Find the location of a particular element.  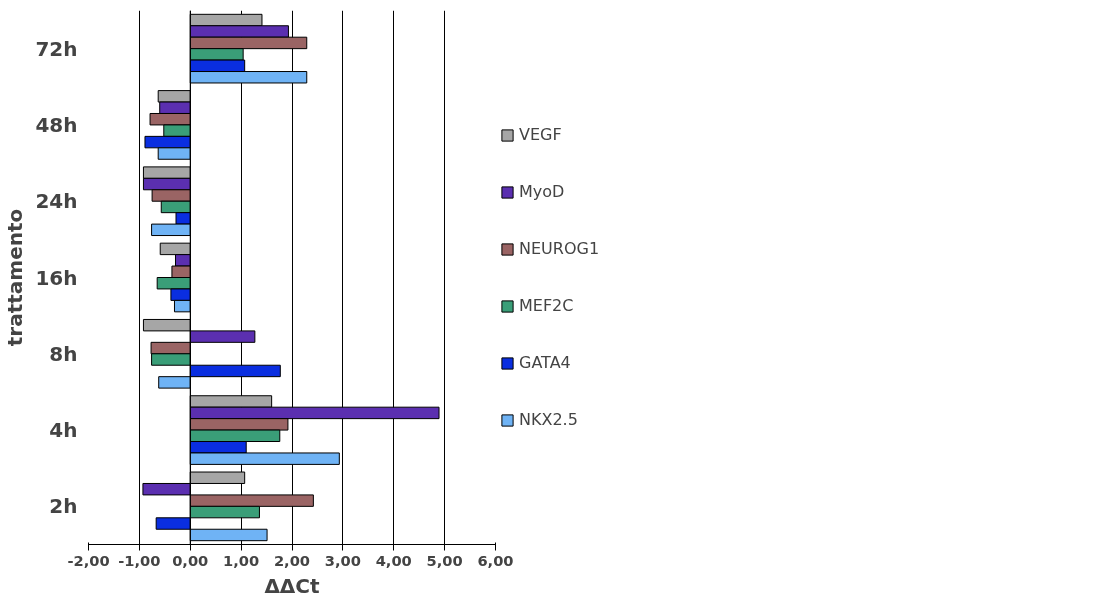

x-tick-label: 5,00 is located at coordinates (444, 560).